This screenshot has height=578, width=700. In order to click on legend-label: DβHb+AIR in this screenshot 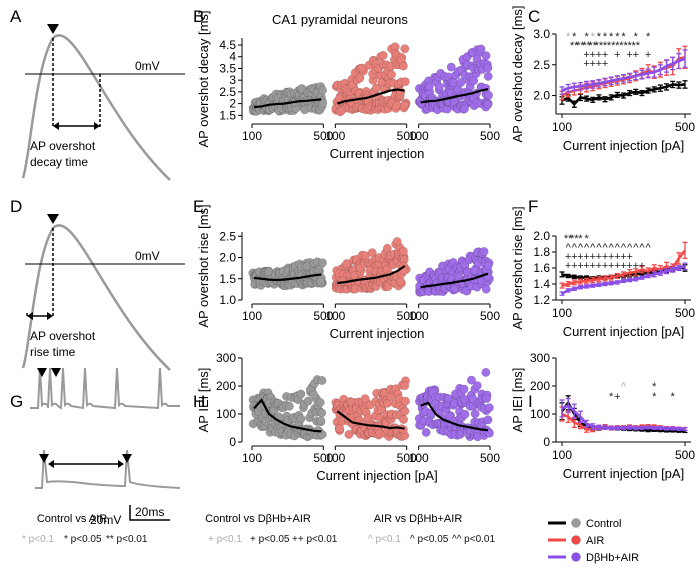, I will do `click(612, 558)`.